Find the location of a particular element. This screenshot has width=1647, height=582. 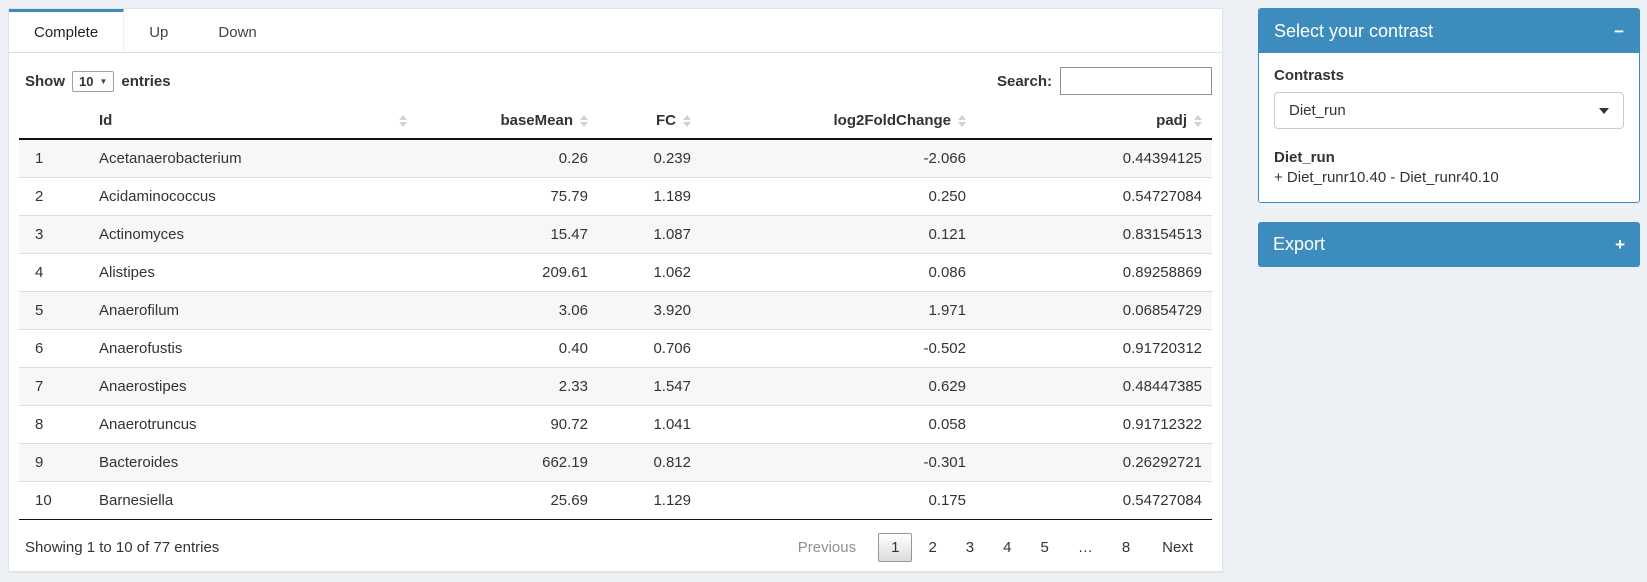

row-fc-cell: 1.087 is located at coordinates (649, 234).